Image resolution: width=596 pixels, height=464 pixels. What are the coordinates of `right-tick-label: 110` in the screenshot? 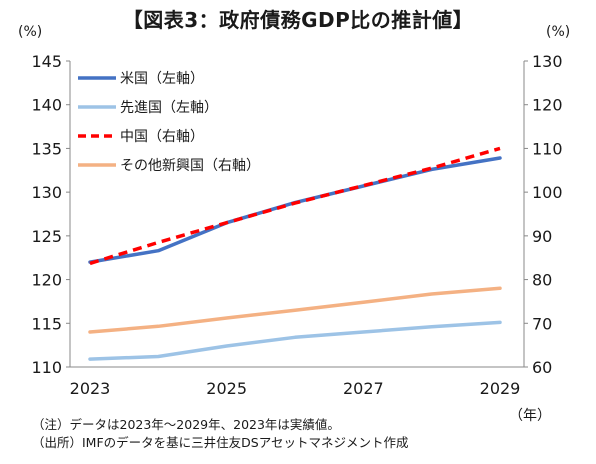 It's located at (547, 148).